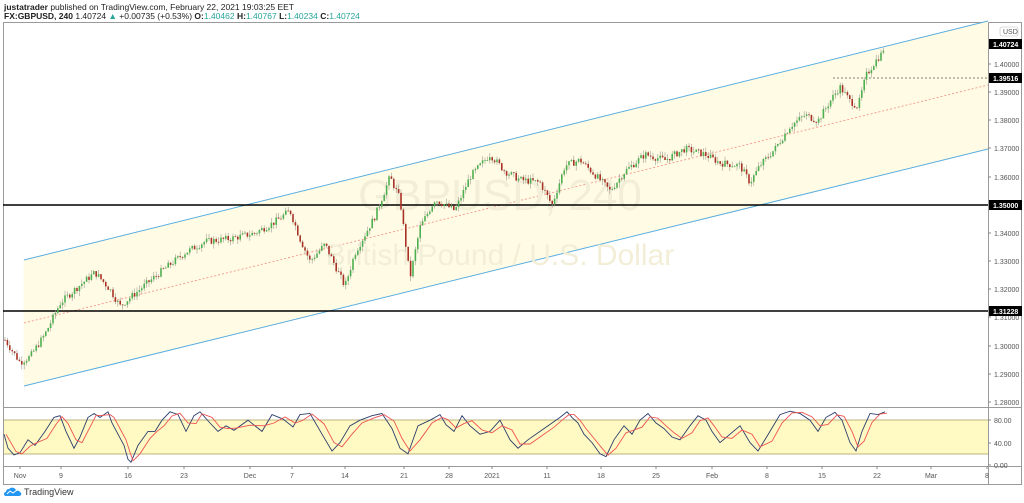 This screenshot has width=1024, height=503. What do you see at coordinates (1006, 403) in the screenshot?
I see `price-tick: 1.28000` at bounding box center [1006, 403].